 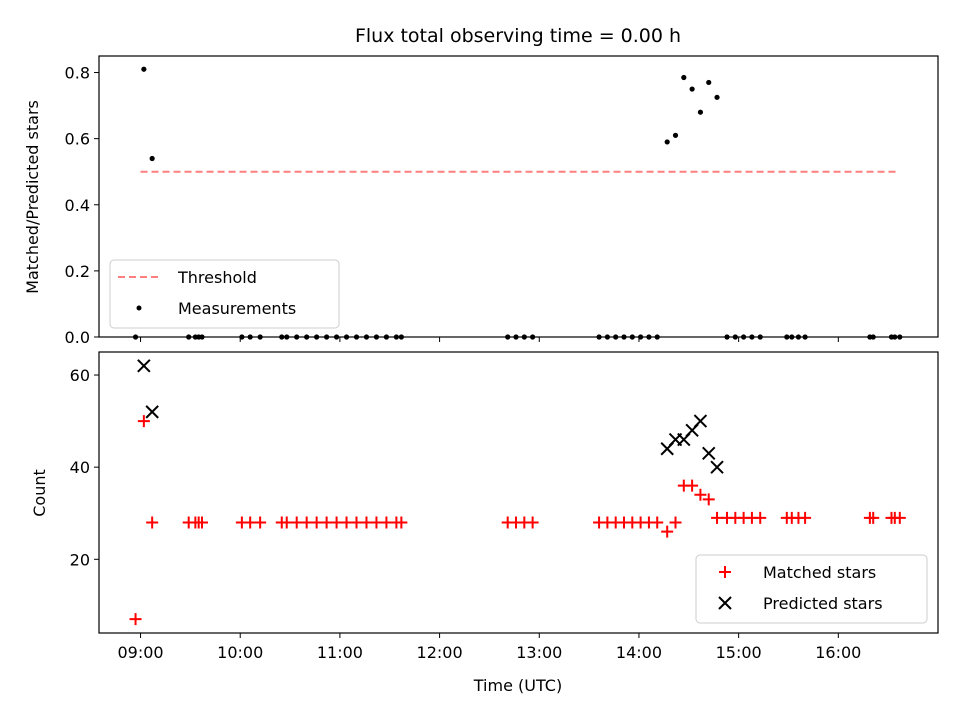 What do you see at coordinates (440, 652) in the screenshot?
I see `x-tick-label: 12:00` at bounding box center [440, 652].